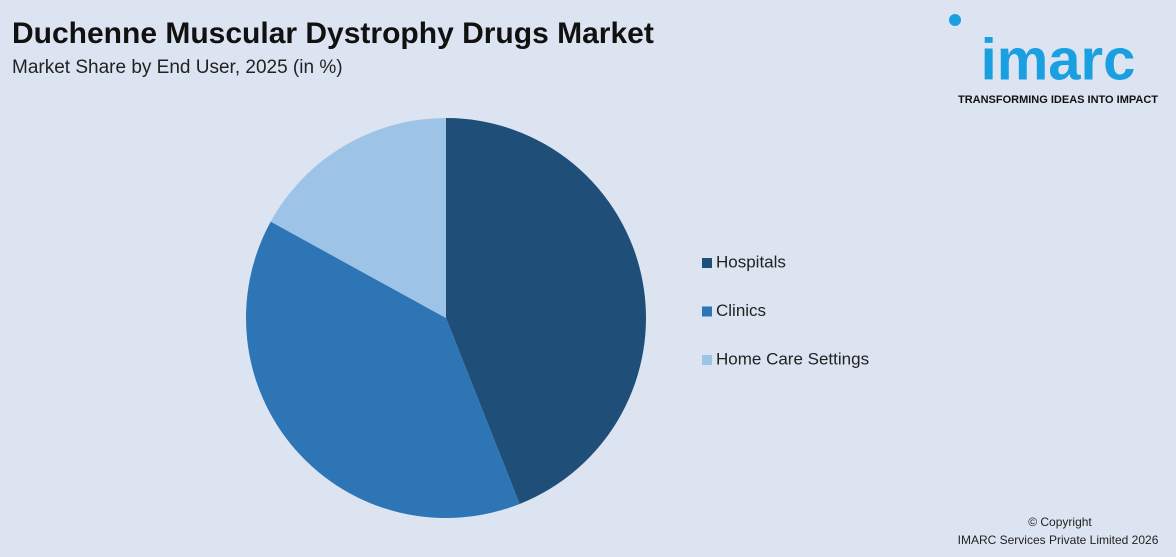 This screenshot has height=557, width=1176. Describe the element at coordinates (1058, 100) in the screenshot. I see `logo-tagline: TRANSFORMING IDEAS INTO IMPACT` at that location.